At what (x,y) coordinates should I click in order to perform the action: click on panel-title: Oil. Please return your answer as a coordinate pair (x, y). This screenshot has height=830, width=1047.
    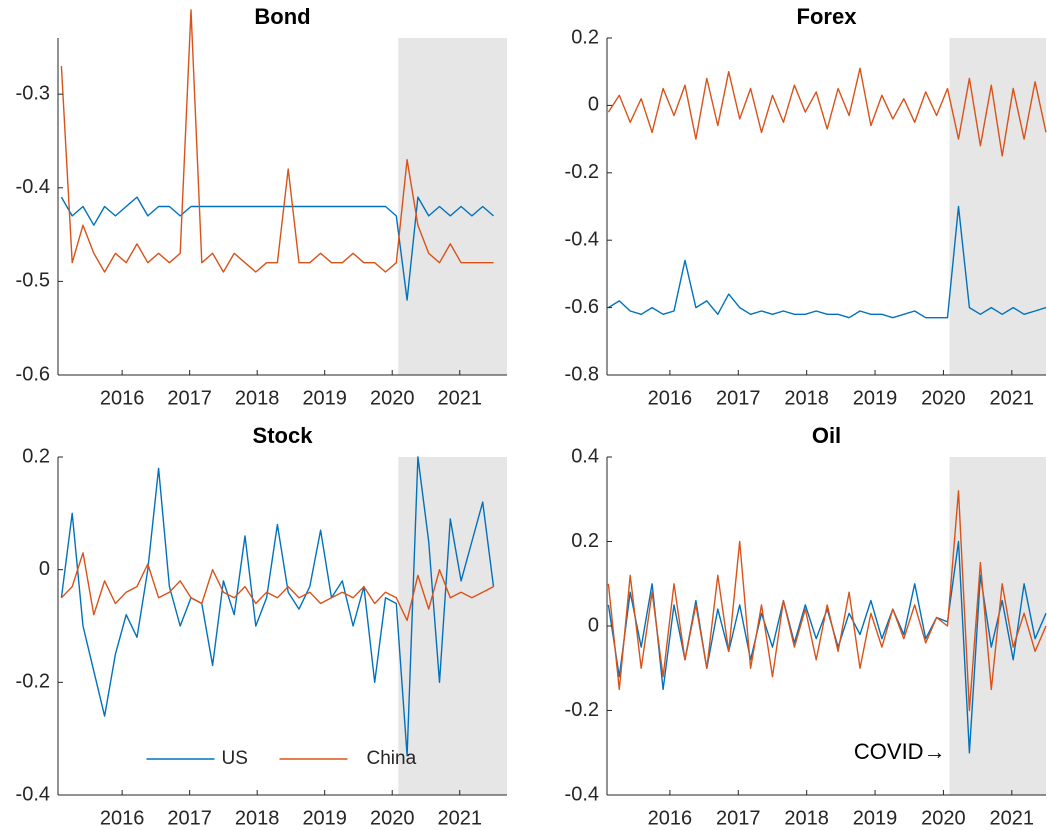
    Looking at the image, I should click on (826, 435).